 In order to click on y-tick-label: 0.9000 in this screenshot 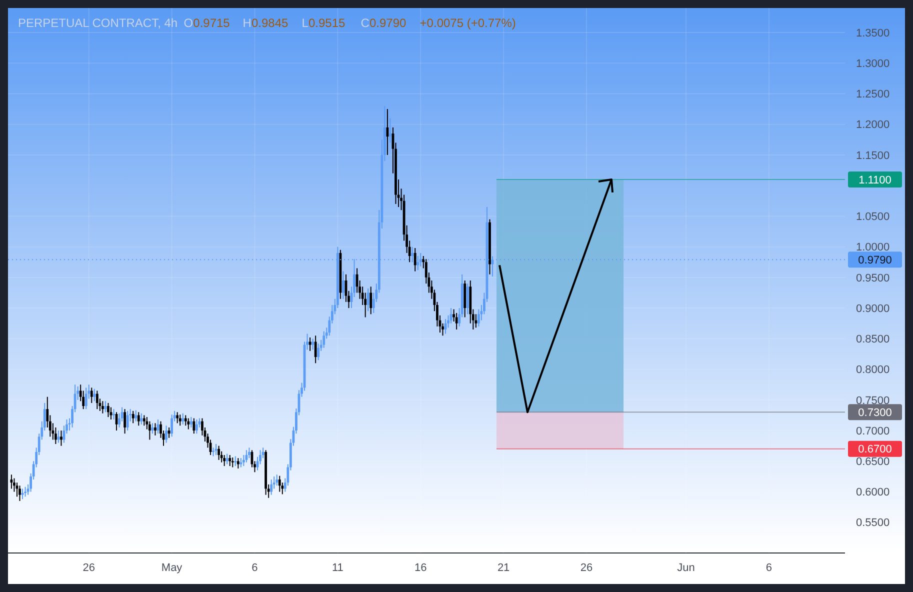, I will do `click(873, 308)`.